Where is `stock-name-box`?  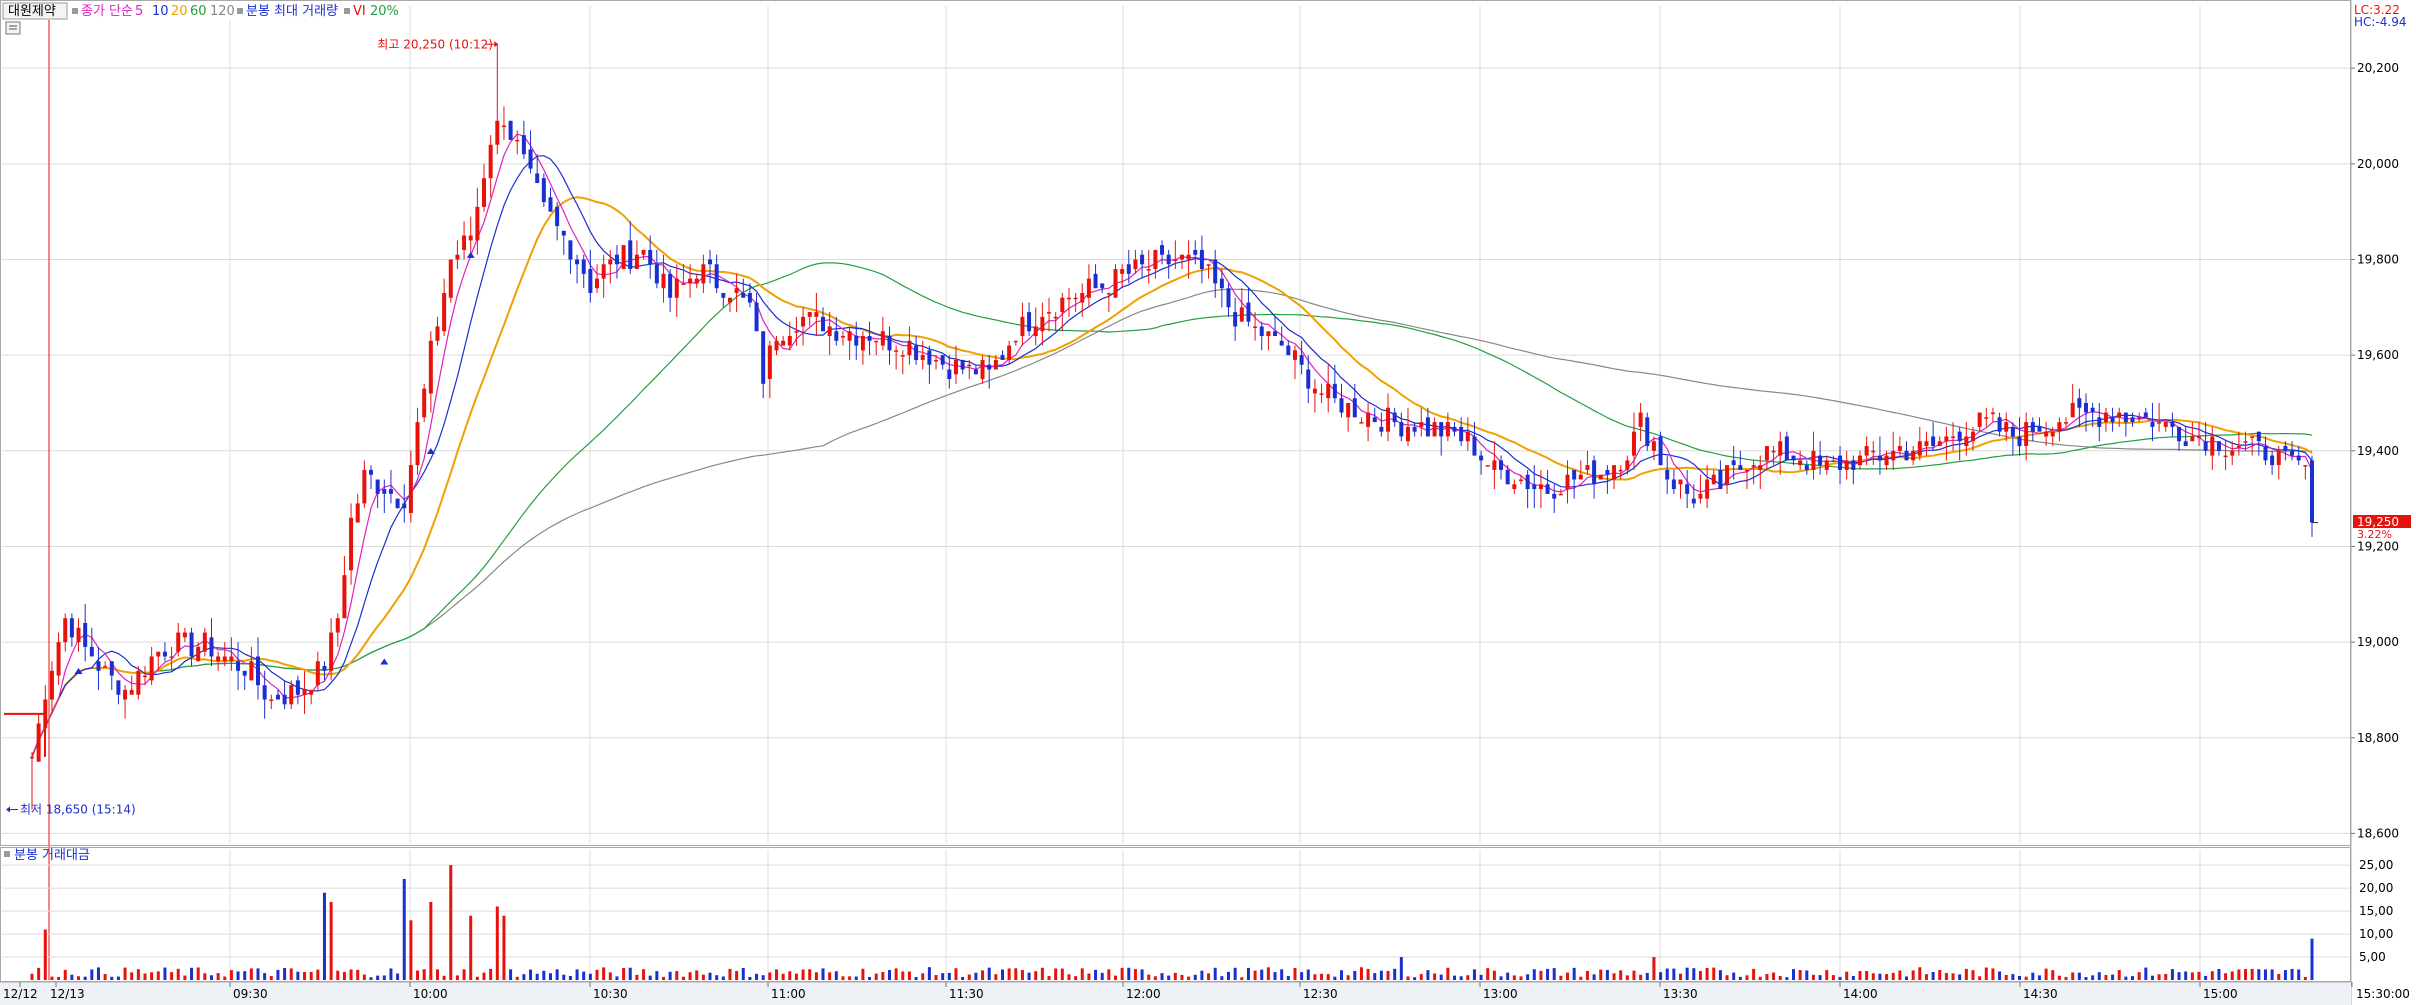 stock-name-box is located at coordinates (35, 11).